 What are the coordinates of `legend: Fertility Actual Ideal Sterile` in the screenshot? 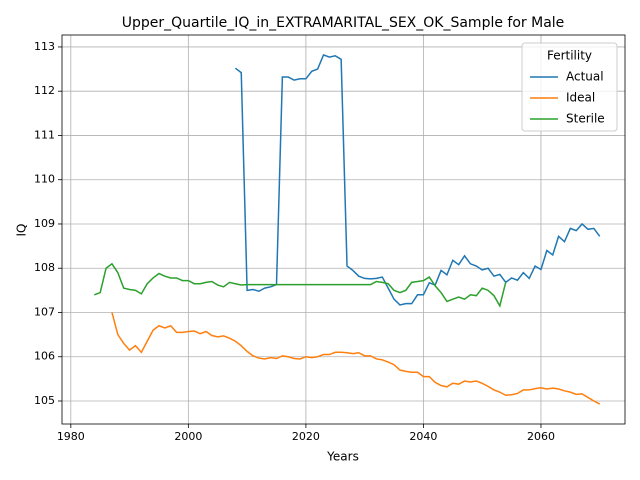 It's located at (569, 87).